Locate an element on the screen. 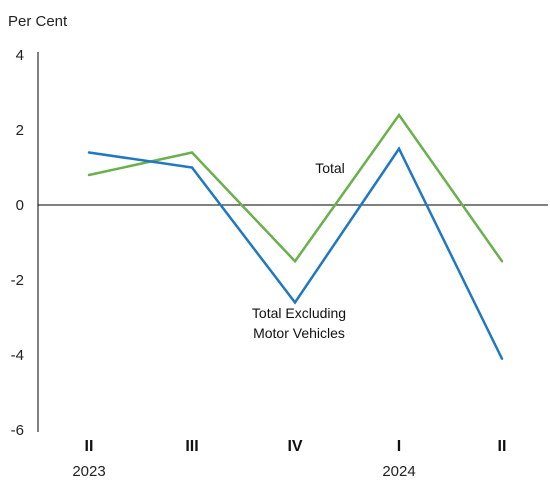 The width and height of the screenshot is (550, 481). series-annotation-label: Total Excluding is located at coordinates (299, 313).